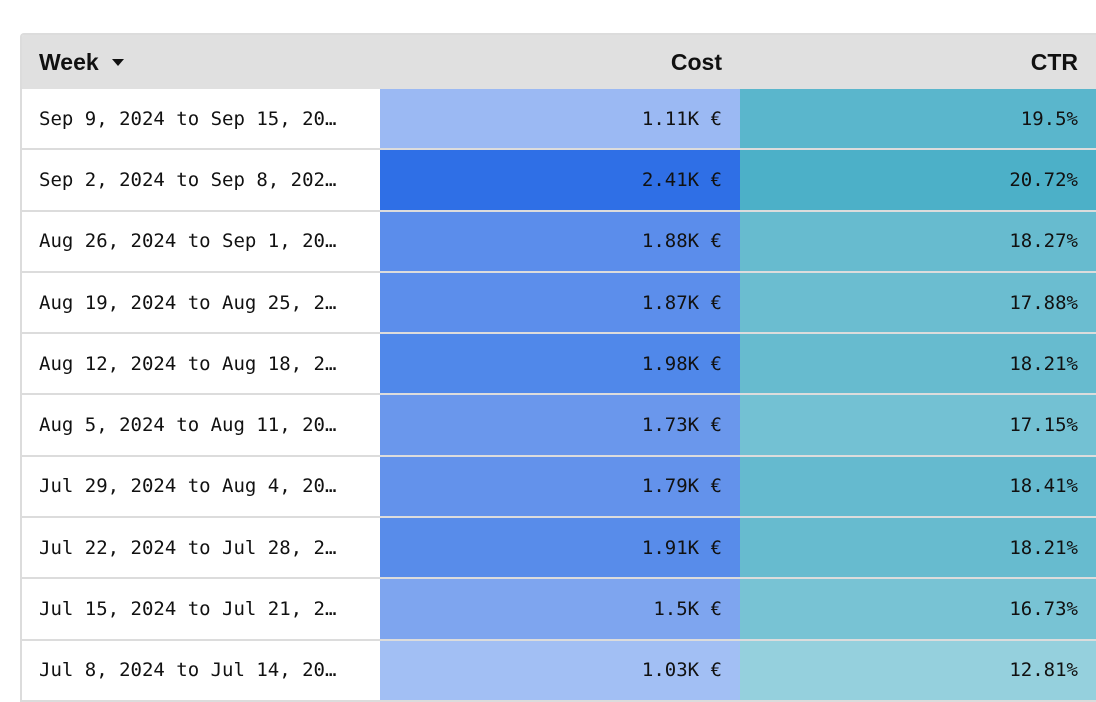 This screenshot has height=702, width=1096. I want to click on cell-text: 1.88K €, so click(681, 241).